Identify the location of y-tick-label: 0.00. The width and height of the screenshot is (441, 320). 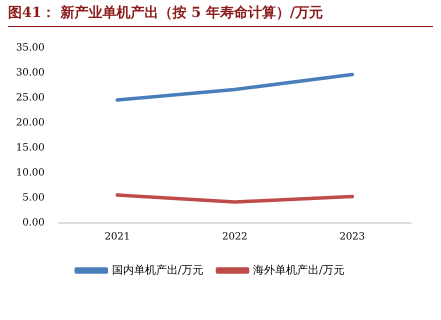
(33, 223).